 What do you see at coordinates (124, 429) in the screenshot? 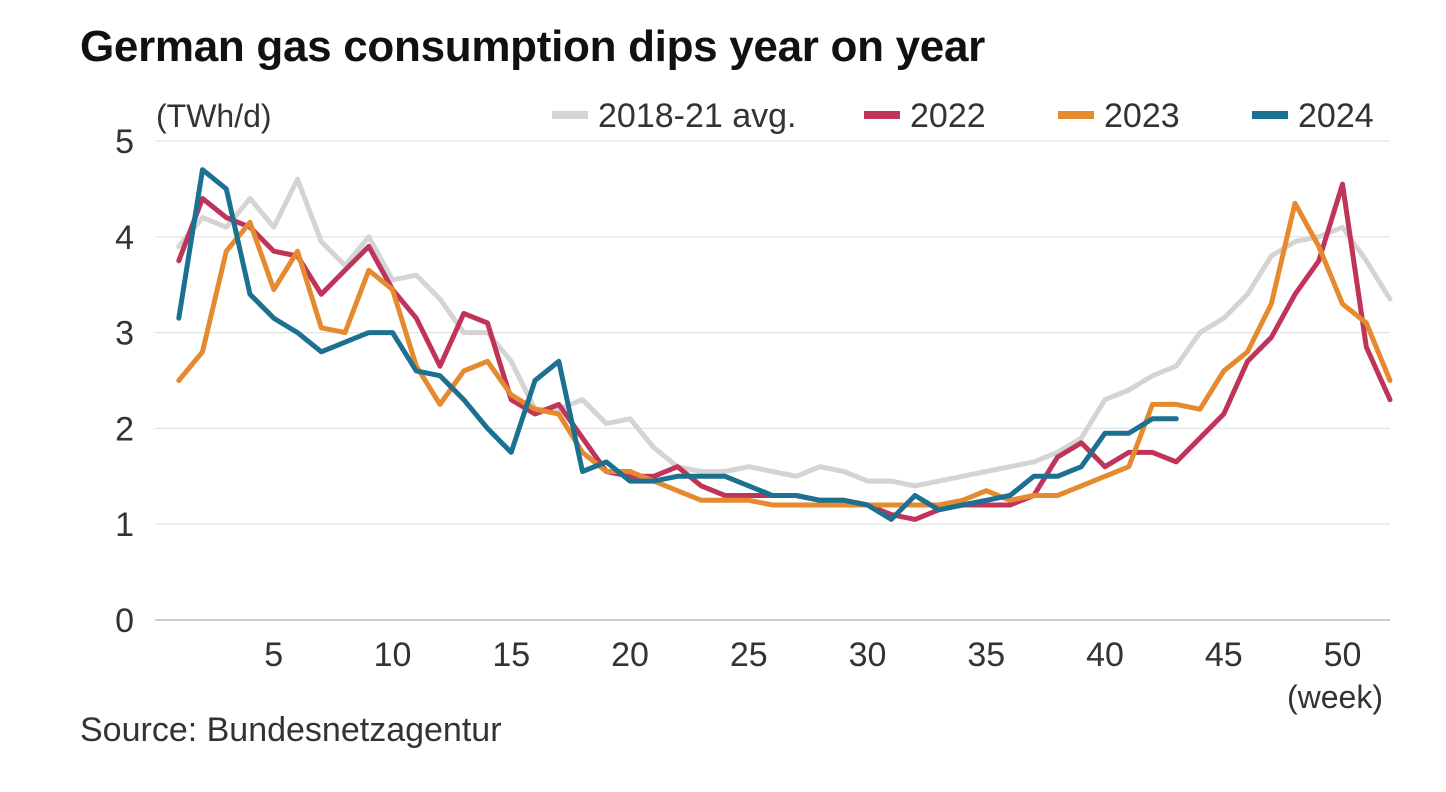
I see `y-tick-label: 2` at bounding box center [124, 429].